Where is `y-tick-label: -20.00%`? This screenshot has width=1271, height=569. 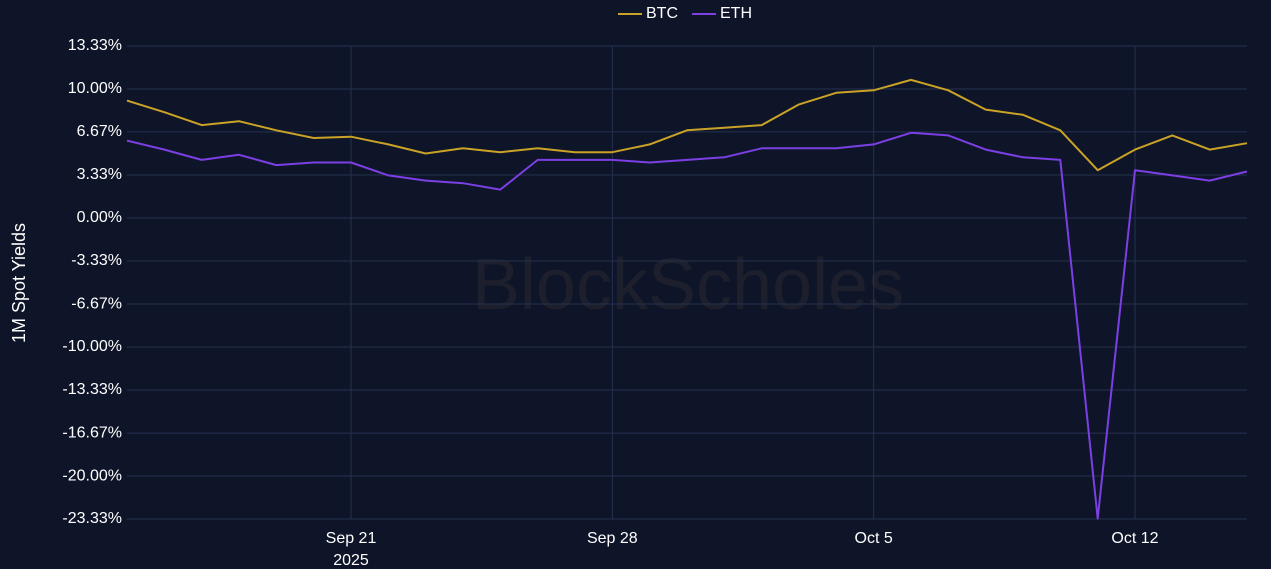
y-tick-label: -20.00% is located at coordinates (92, 475).